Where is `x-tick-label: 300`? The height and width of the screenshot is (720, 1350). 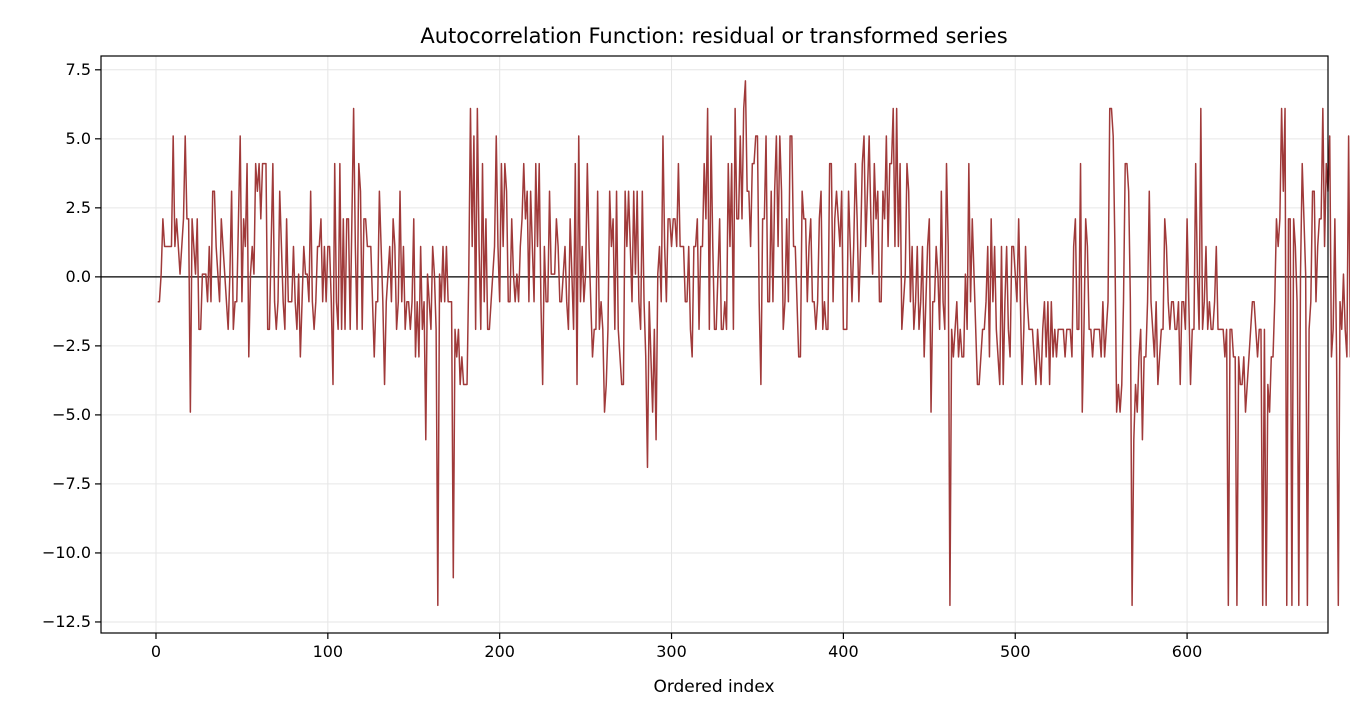
x-tick-label: 300 is located at coordinates (671, 651).